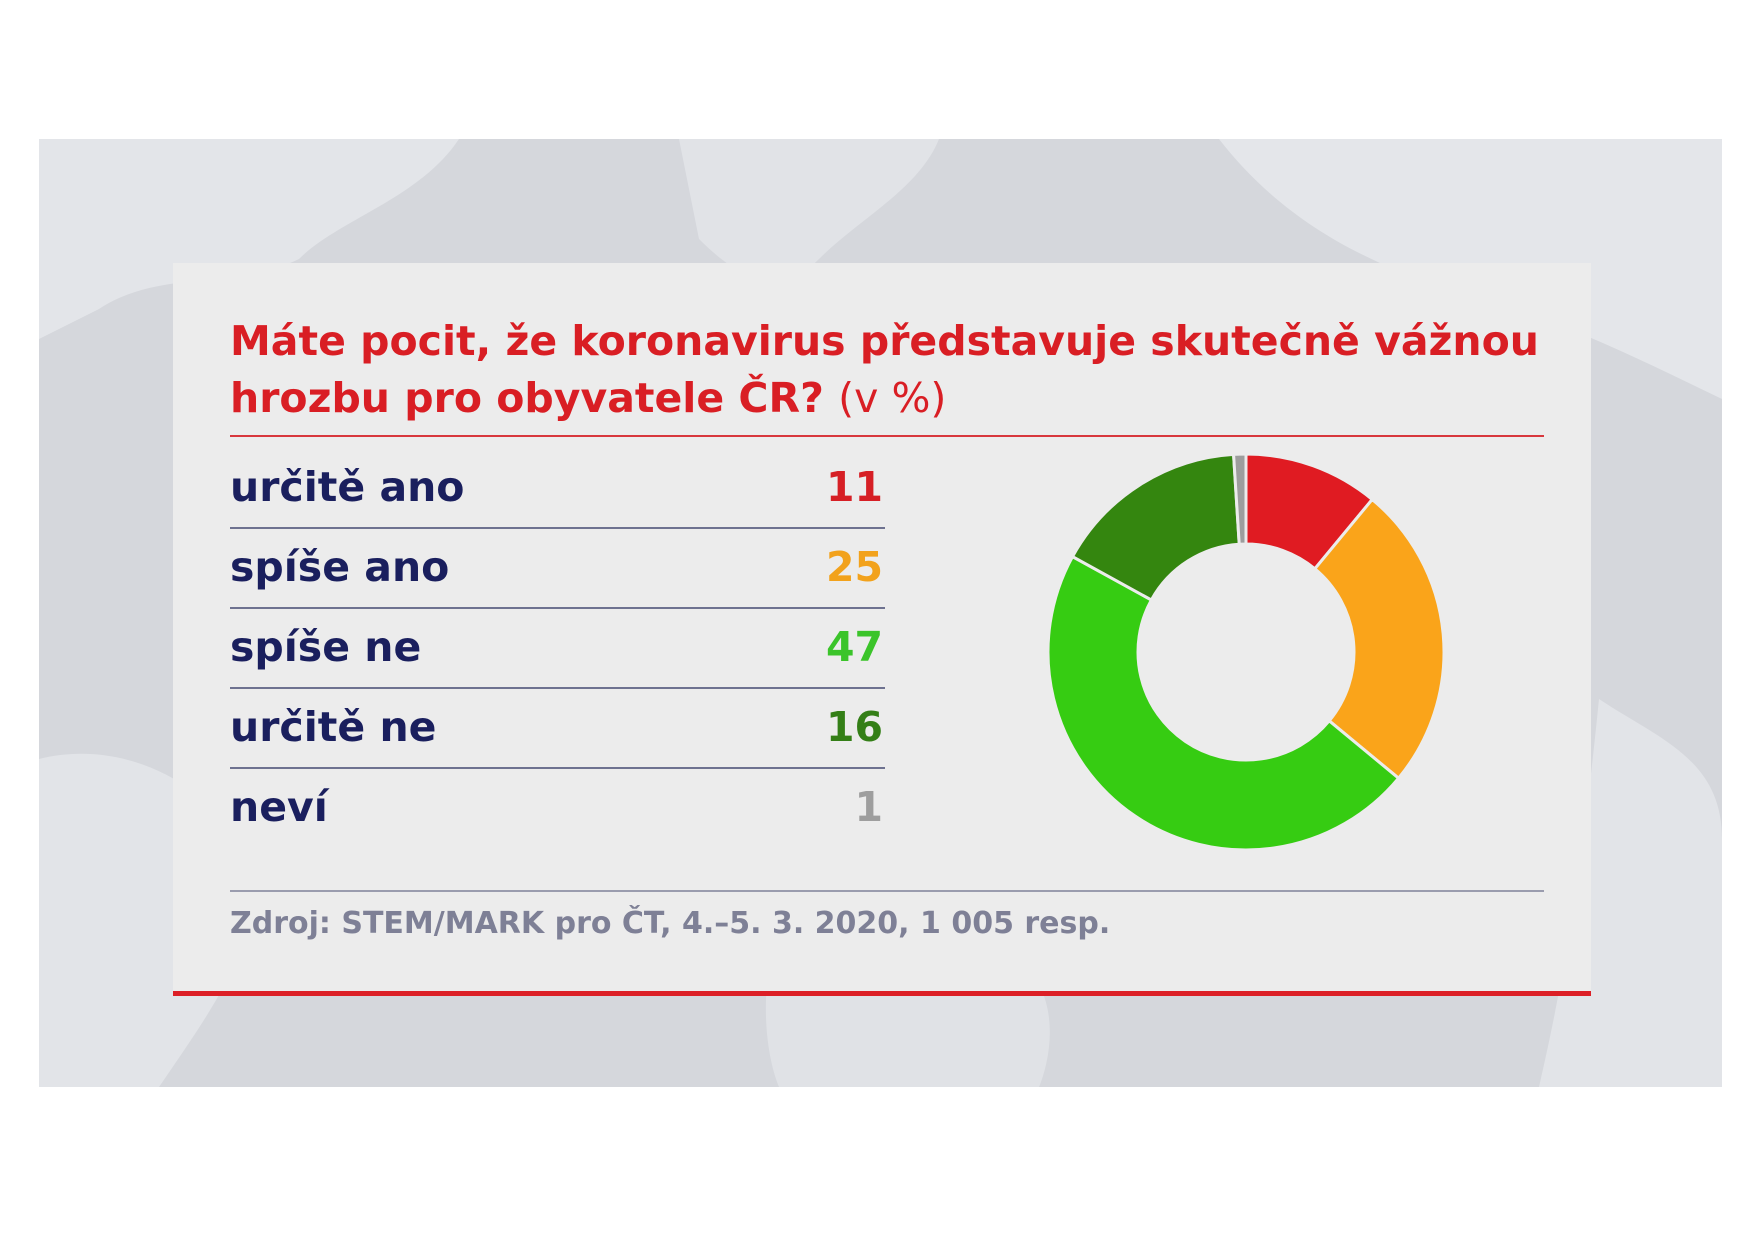 This screenshot has width=1754, height=1240. I want to click on value-label: 47, so click(854, 647).